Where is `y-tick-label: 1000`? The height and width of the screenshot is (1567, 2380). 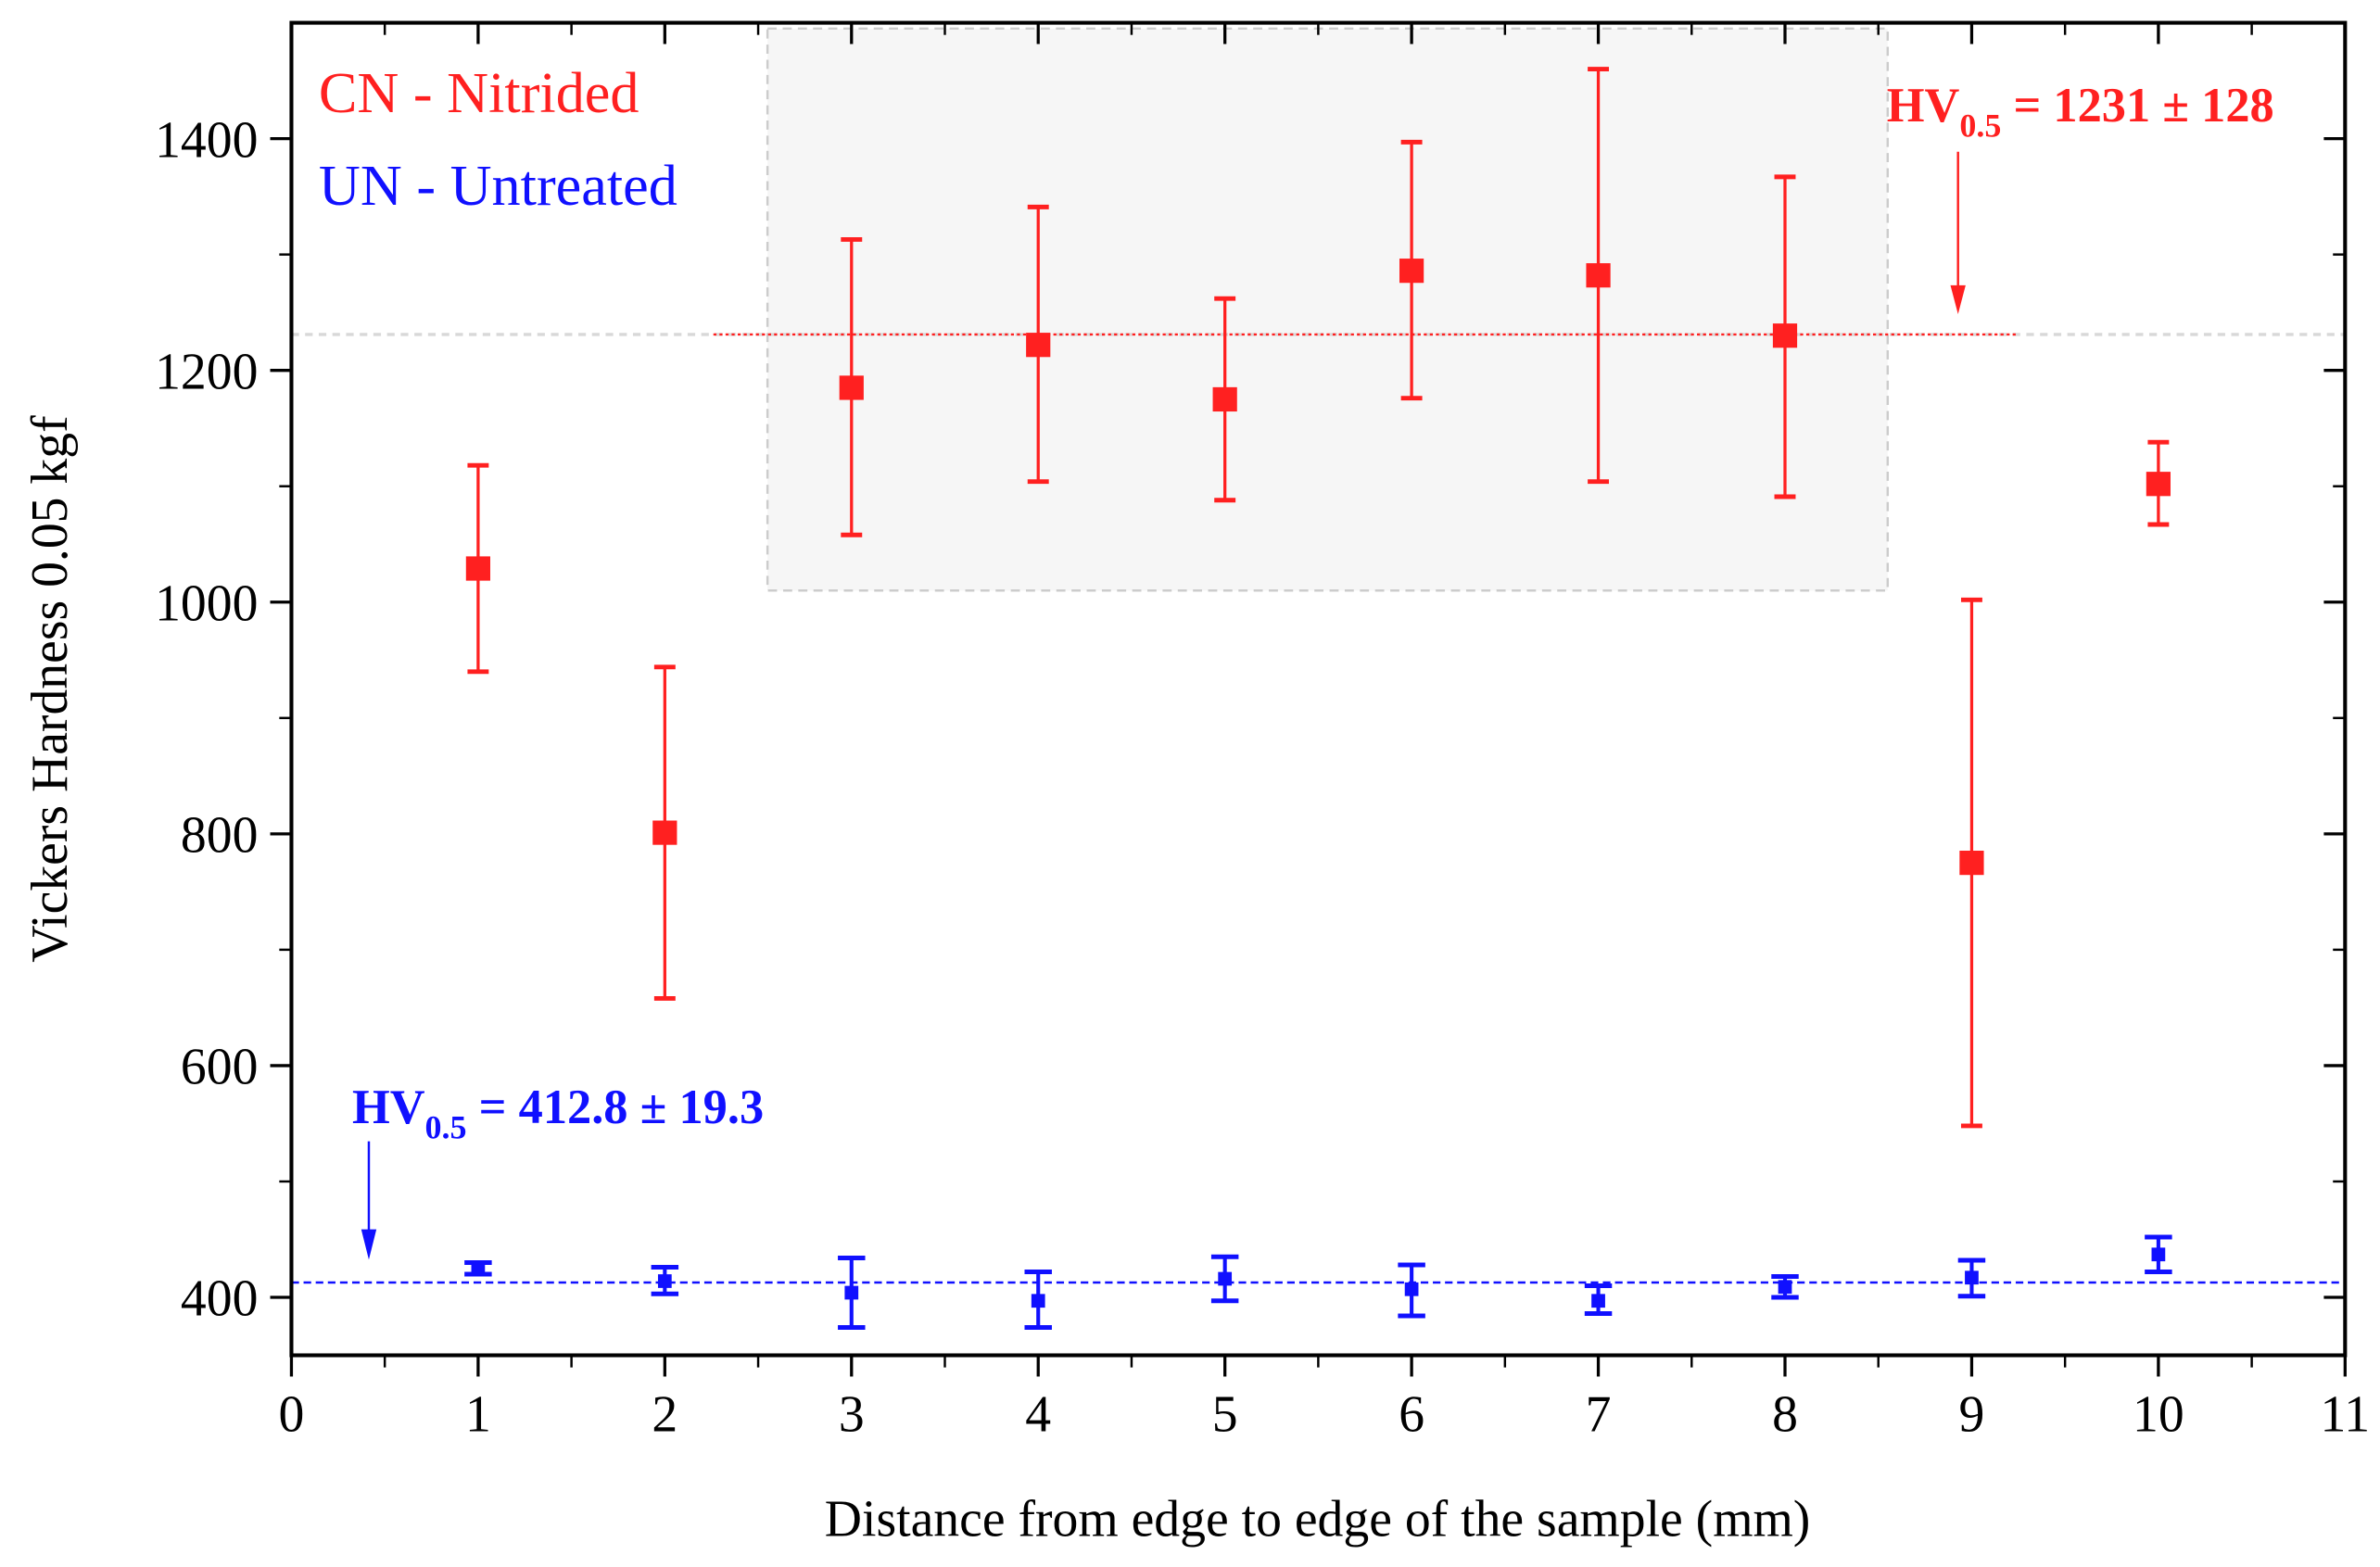 y-tick-label: 1000 is located at coordinates (206, 603).